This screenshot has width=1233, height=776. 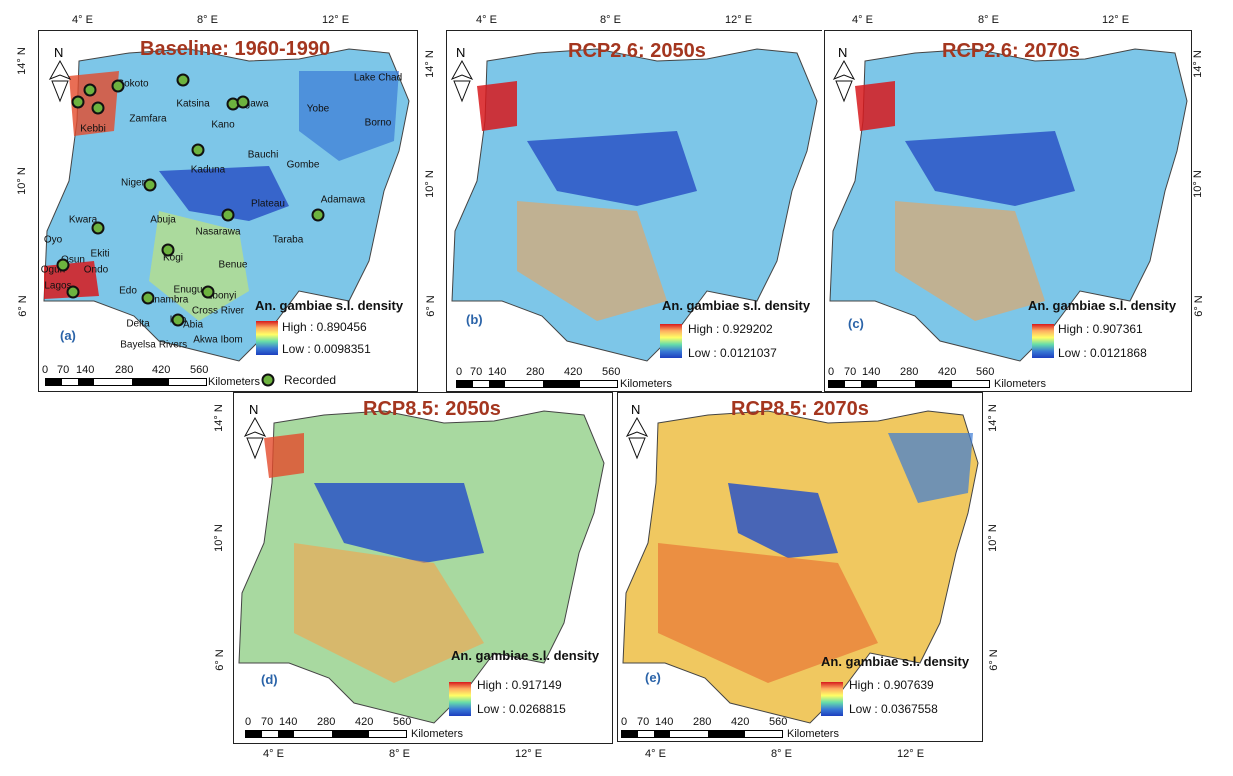 What do you see at coordinates (653, 677) in the screenshot?
I see `panel-label: (e)` at bounding box center [653, 677].